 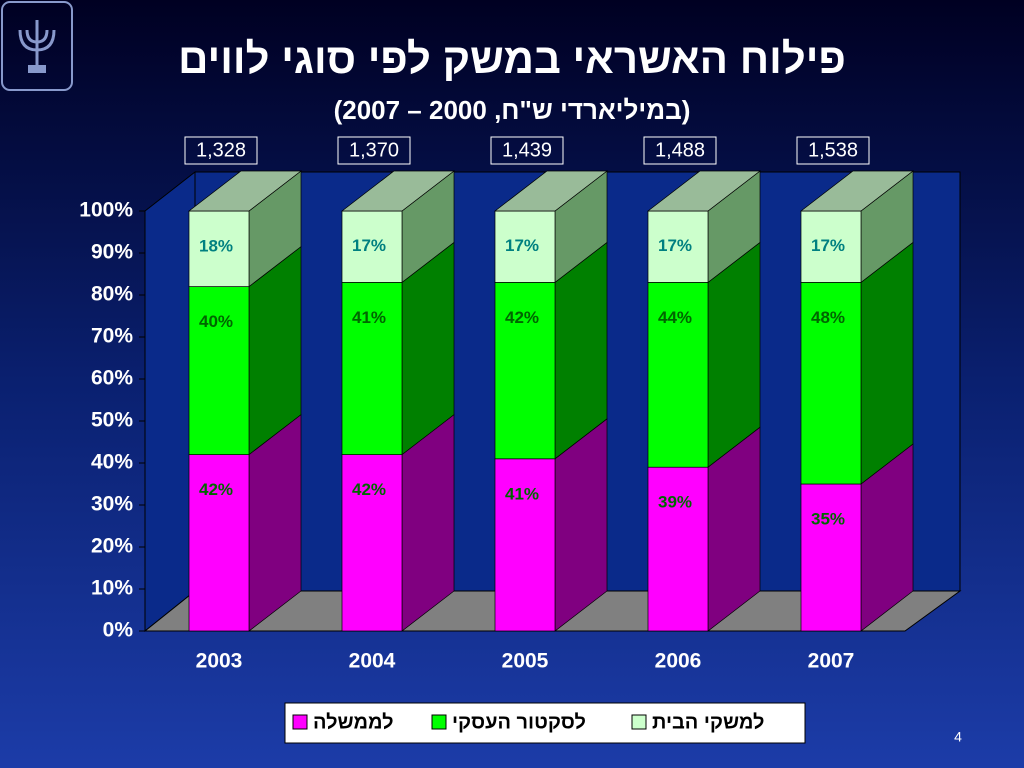 What do you see at coordinates (887, 363) in the screenshot?
I see `bar-side` at bounding box center [887, 363].